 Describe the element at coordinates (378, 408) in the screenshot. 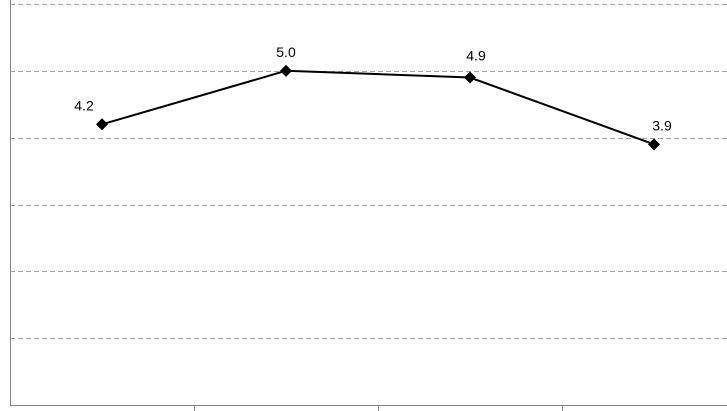

I see `x-axis-ticks` at that location.